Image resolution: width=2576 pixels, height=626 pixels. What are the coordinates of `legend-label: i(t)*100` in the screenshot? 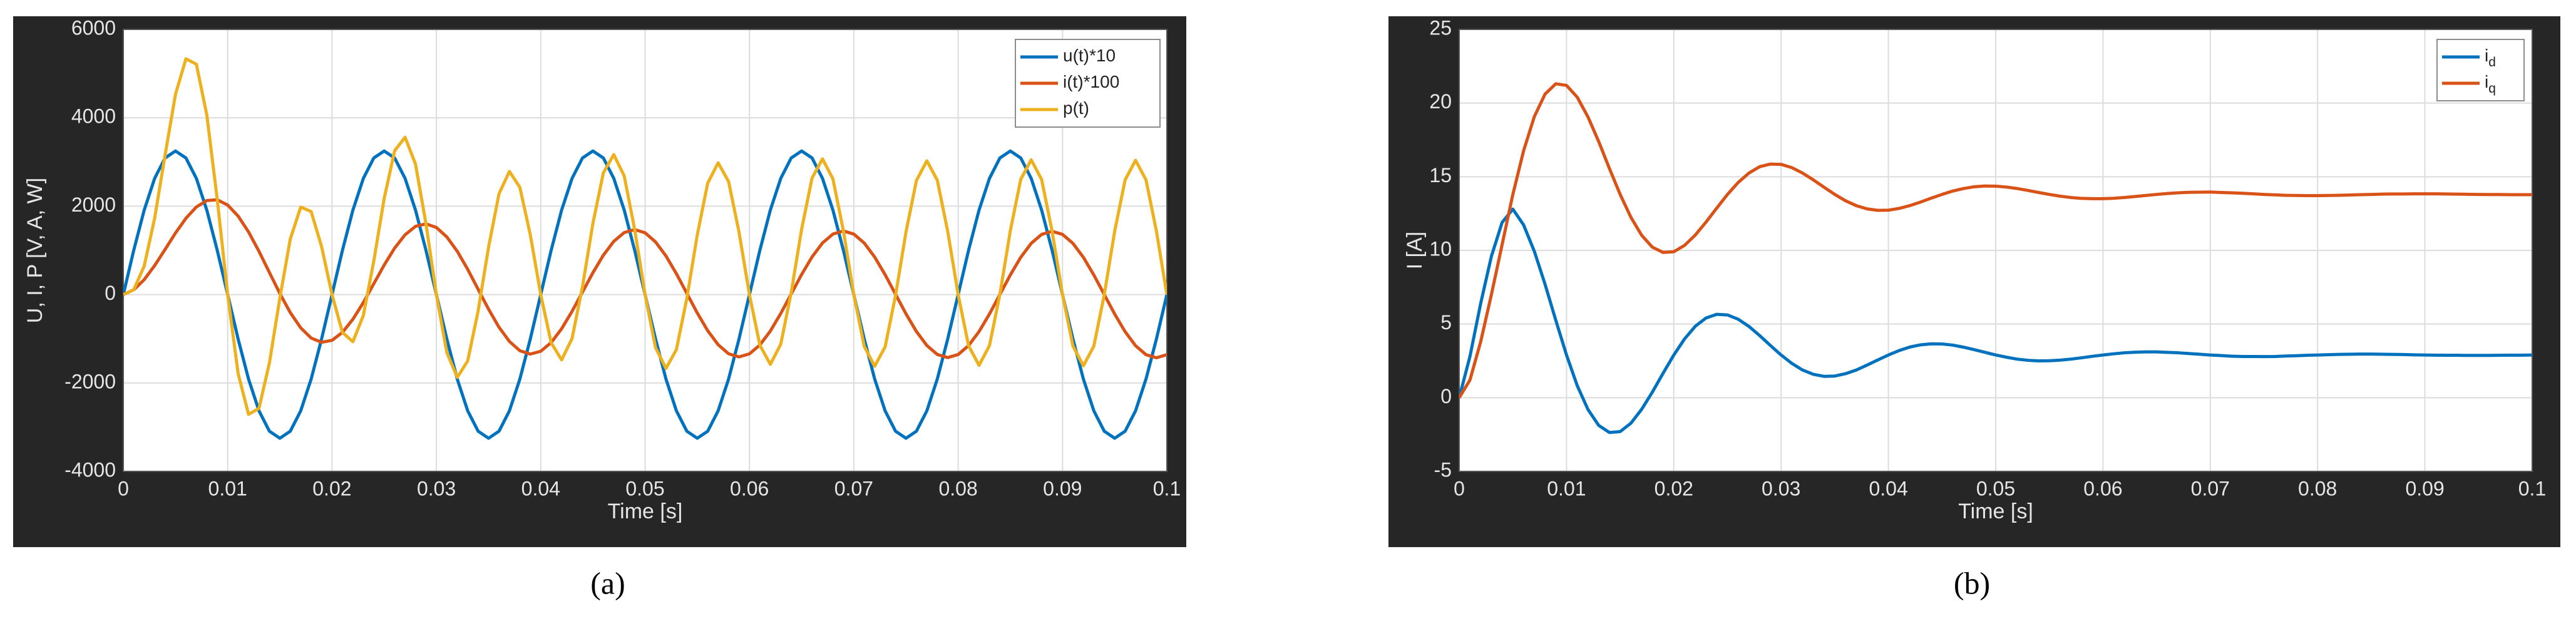 It's located at (1091, 81).